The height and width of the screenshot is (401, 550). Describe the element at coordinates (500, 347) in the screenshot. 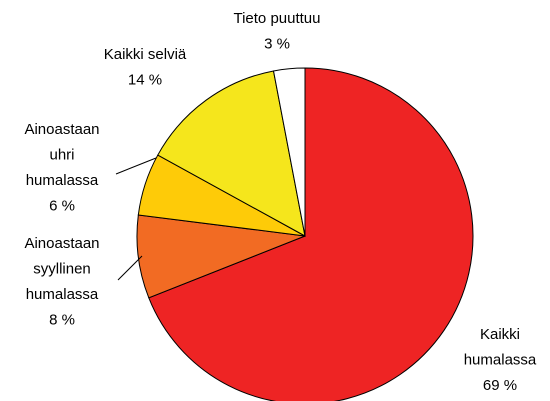

I see `slice-label: Kaikki humalassa` at that location.